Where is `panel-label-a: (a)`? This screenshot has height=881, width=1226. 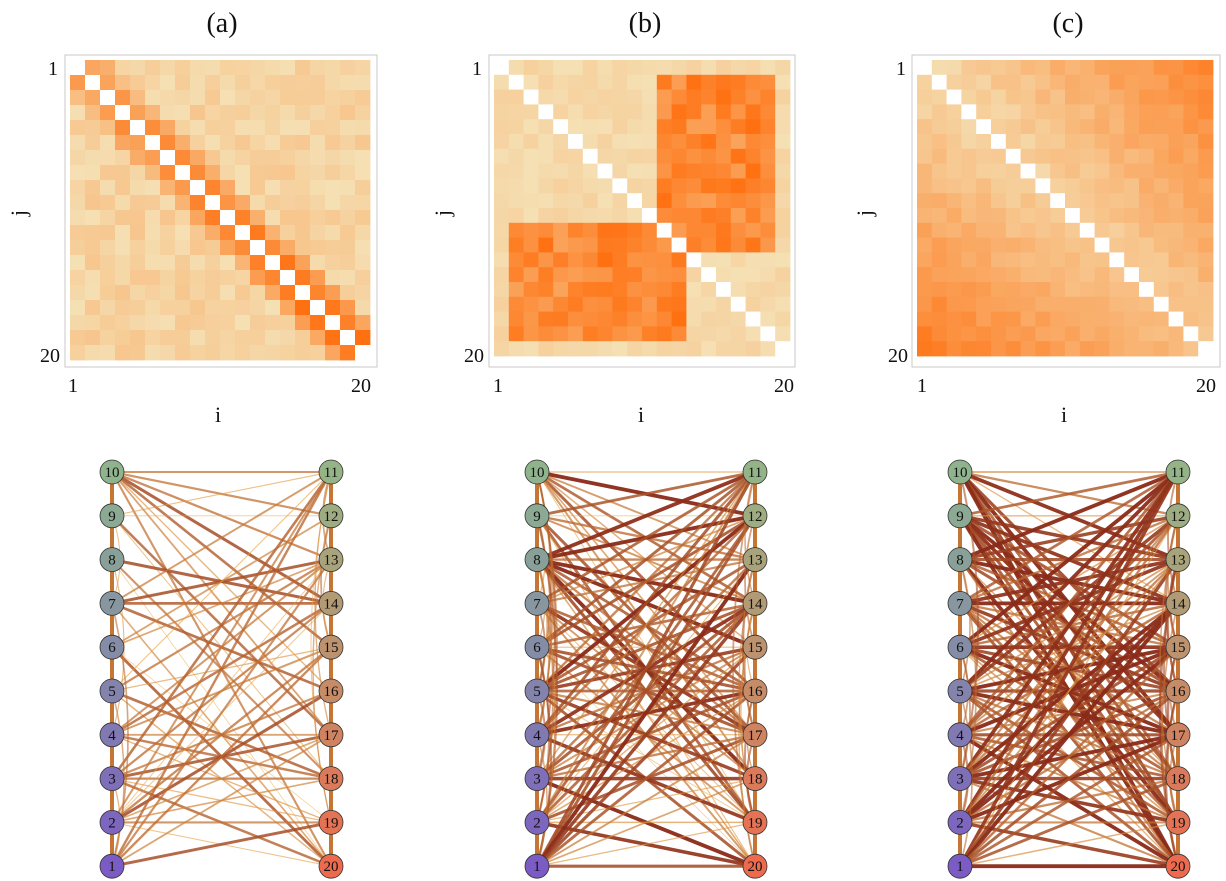 panel-label-a: (a) is located at coordinates (221, 23).